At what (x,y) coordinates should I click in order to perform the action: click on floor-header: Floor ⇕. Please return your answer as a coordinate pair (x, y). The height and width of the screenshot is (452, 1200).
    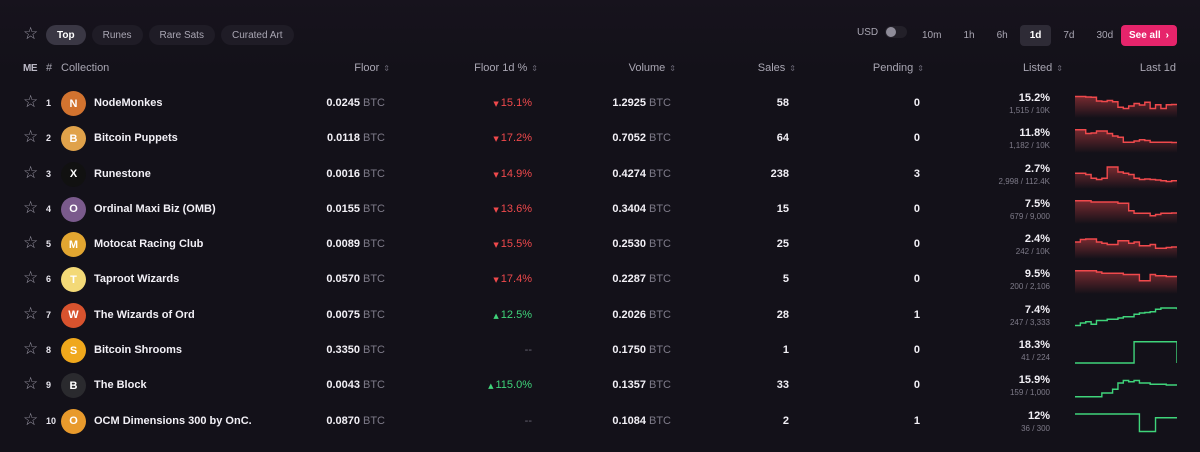
    Looking at the image, I should click on (372, 68).